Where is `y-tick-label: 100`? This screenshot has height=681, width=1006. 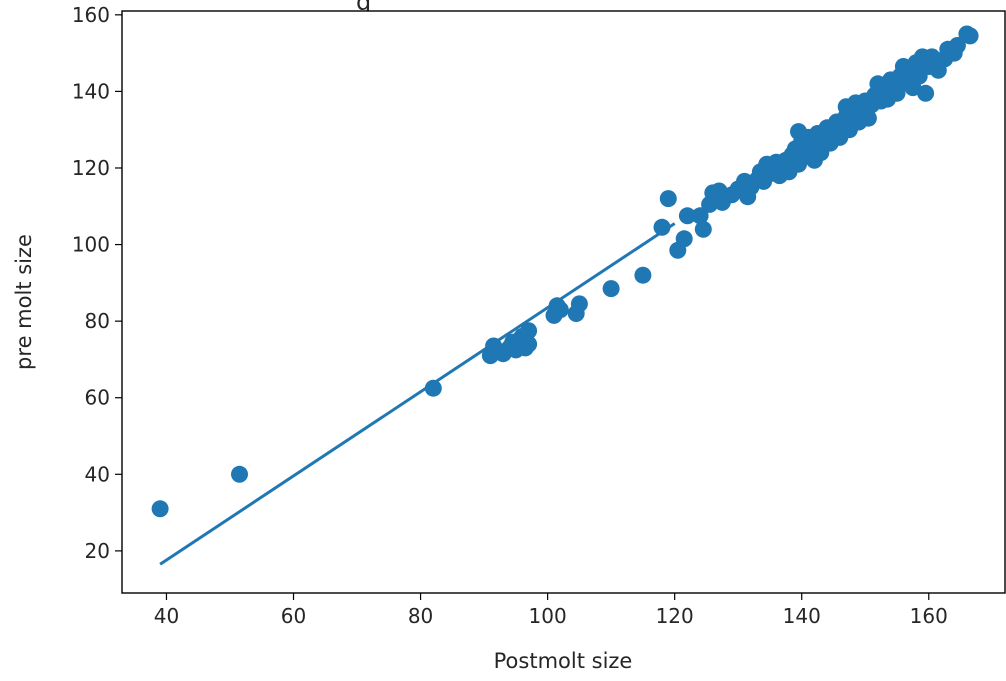 y-tick-label: 100 is located at coordinates (91, 245).